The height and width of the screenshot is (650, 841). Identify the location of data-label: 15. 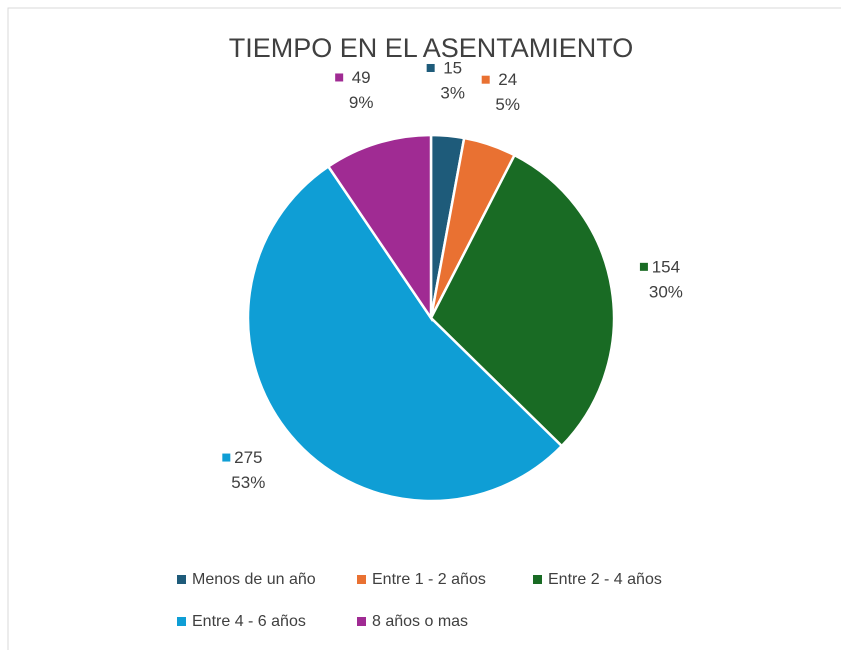
(452, 67).